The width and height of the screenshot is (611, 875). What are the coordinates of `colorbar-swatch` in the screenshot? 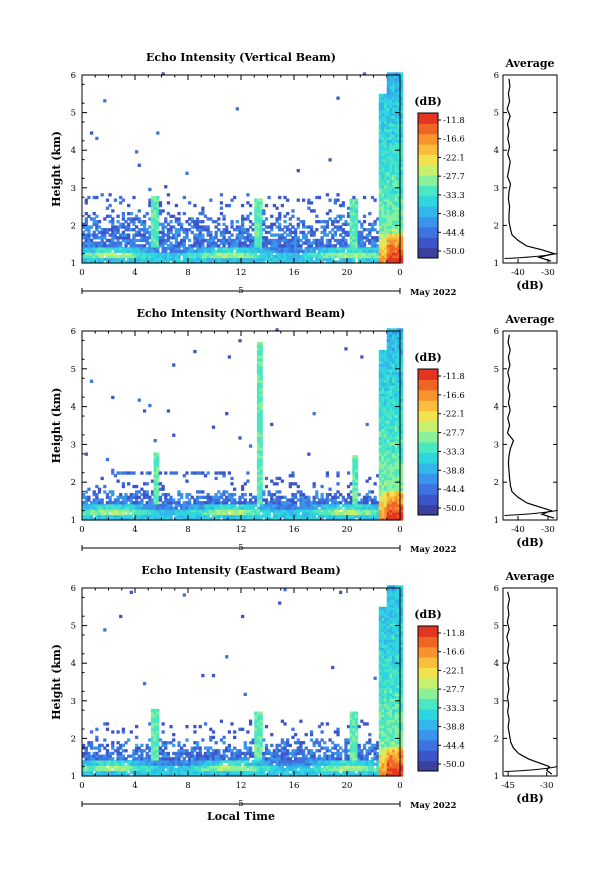 It's located at (428, 374).